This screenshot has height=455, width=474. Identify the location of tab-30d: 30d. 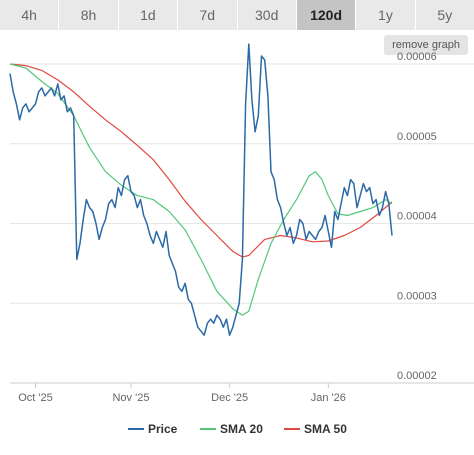
(267, 15).